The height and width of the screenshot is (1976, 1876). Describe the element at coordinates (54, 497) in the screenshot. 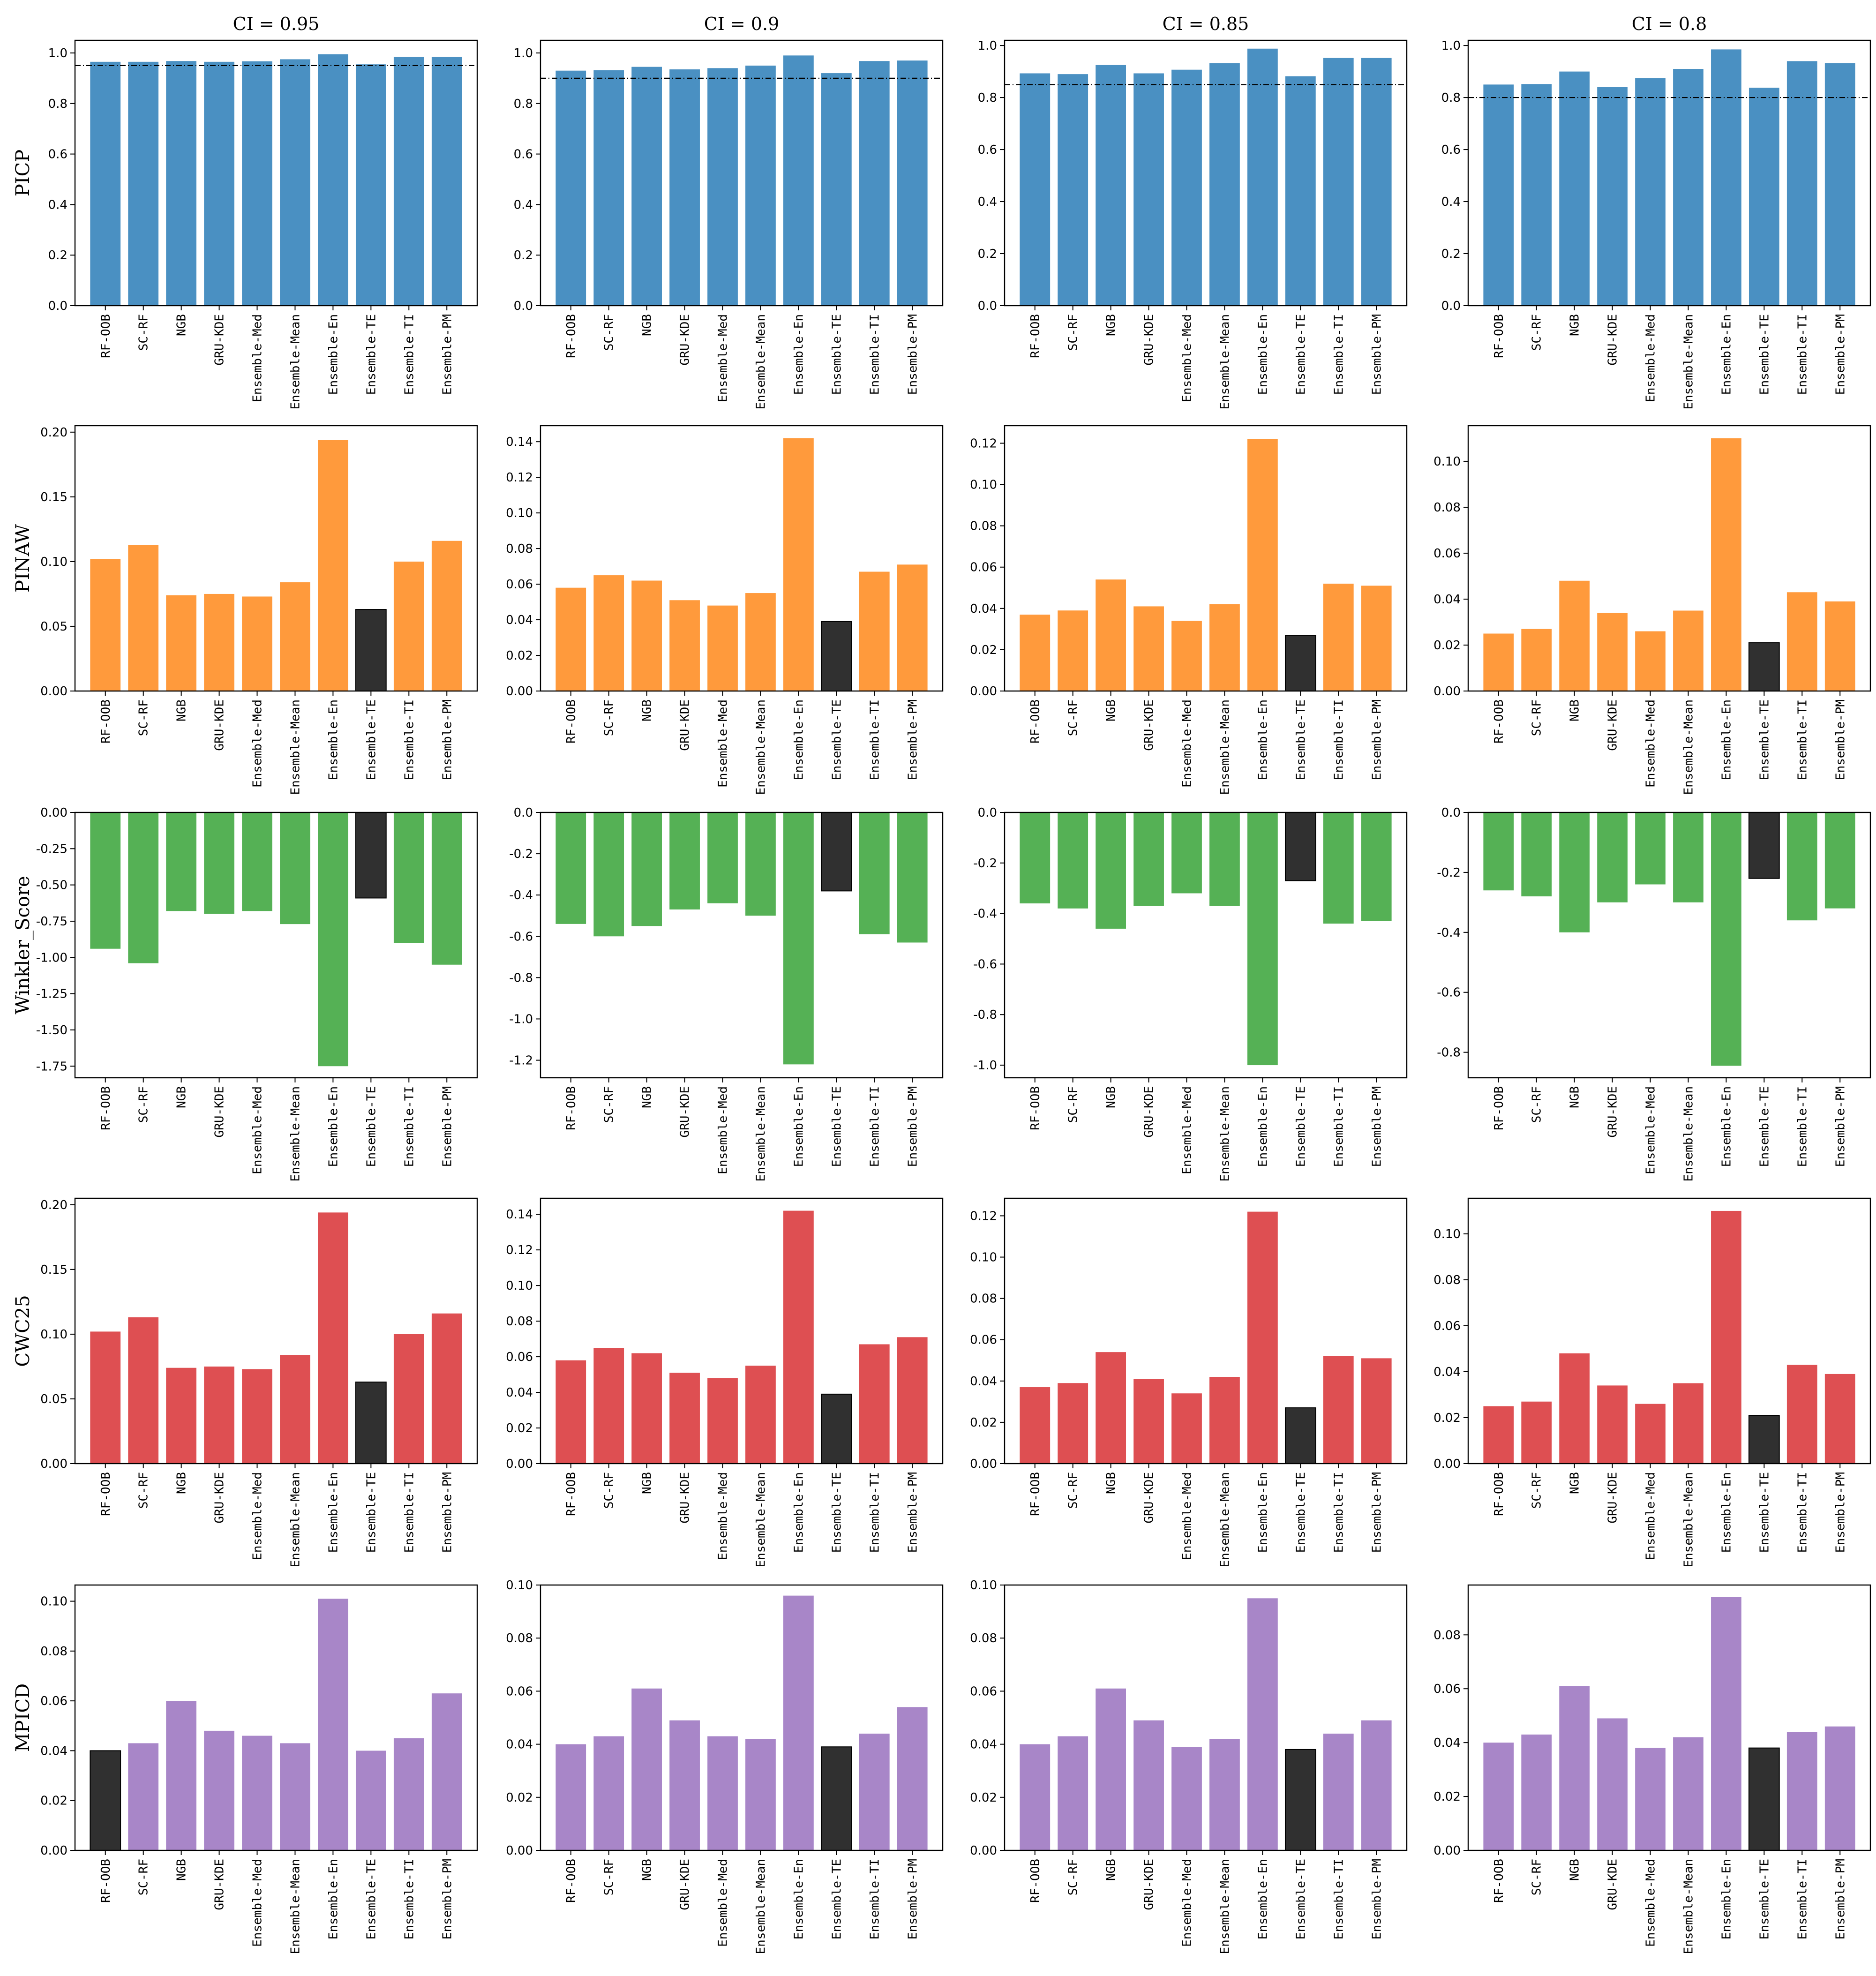

I see `y-tick-label: 0.15` at that location.